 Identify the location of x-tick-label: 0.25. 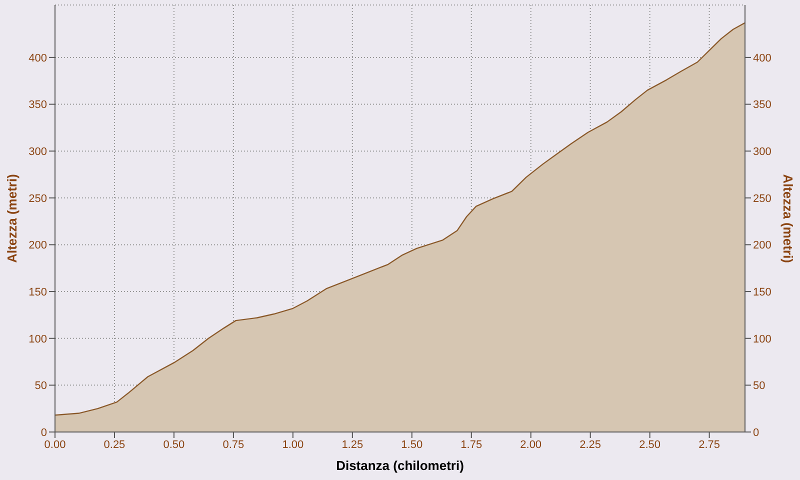
(115, 444).